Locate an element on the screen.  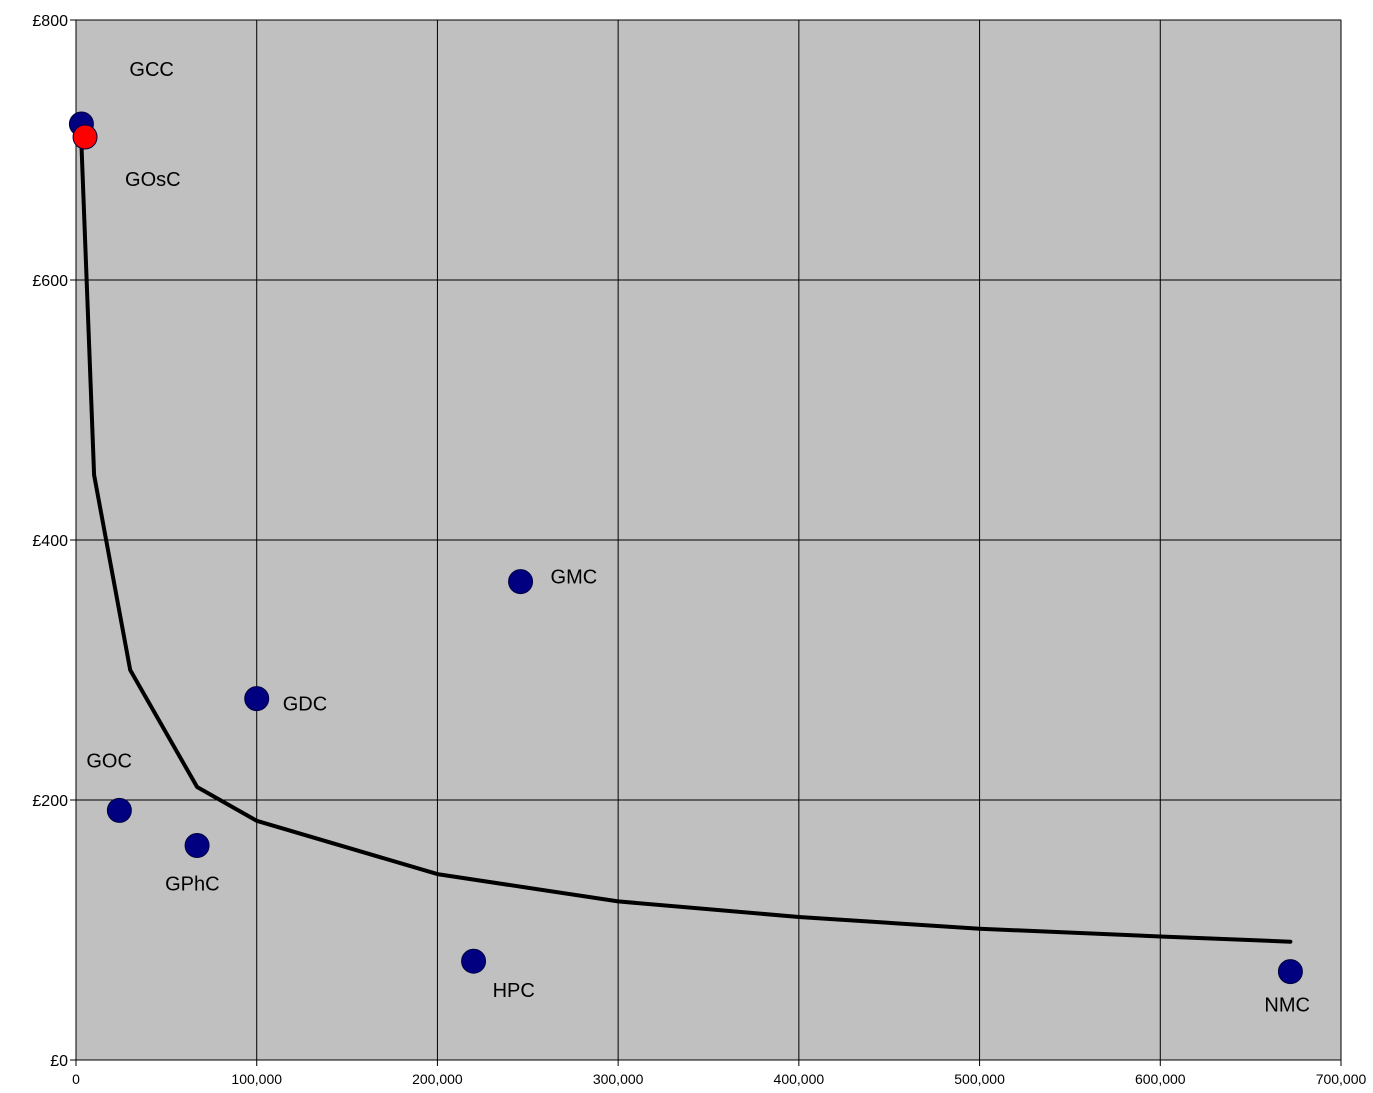
x-tick-label: 400,000 is located at coordinates (799, 1079).